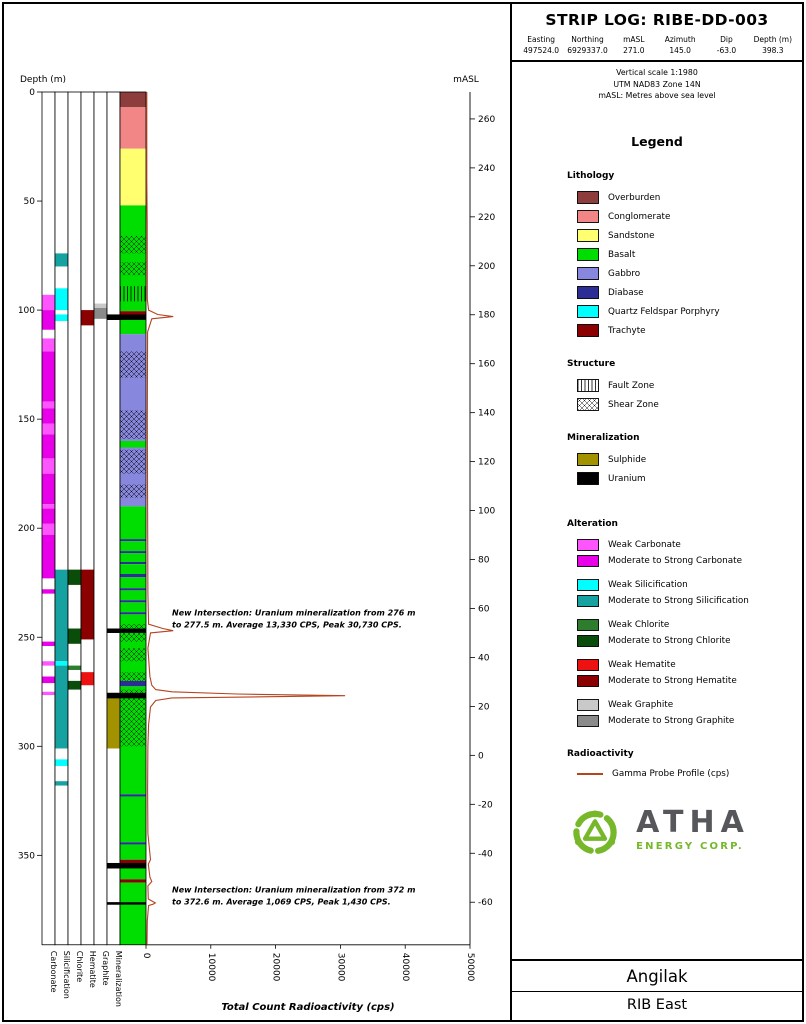 Image resolution: width=806 pixels, height=1024 pixels. Describe the element at coordinates (634, 197) in the screenshot. I see `legend-item-label: Overburden` at that location.